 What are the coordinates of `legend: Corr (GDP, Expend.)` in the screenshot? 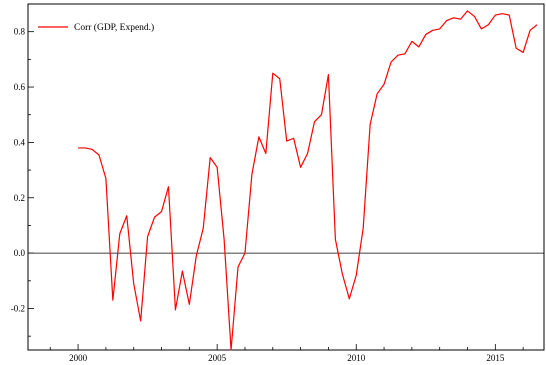 It's located at (96, 27).